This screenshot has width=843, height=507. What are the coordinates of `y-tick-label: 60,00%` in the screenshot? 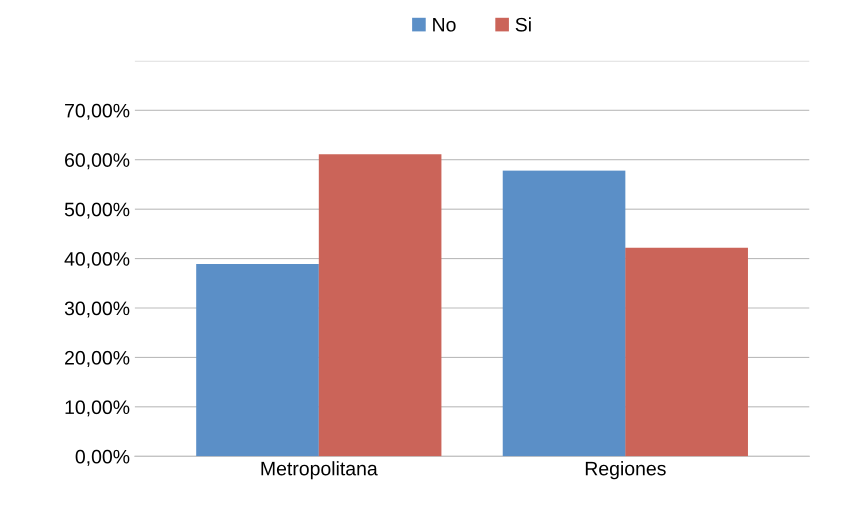 It's located at (97, 161).